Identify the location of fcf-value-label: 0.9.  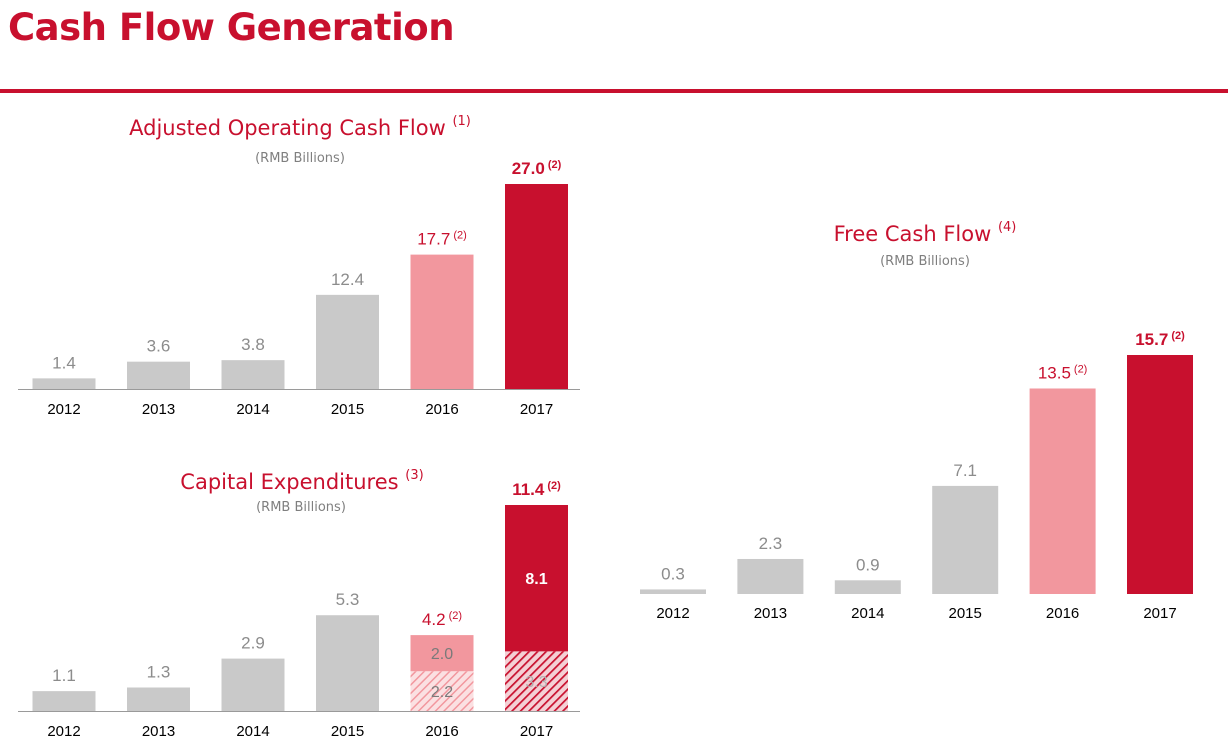
(868, 564).